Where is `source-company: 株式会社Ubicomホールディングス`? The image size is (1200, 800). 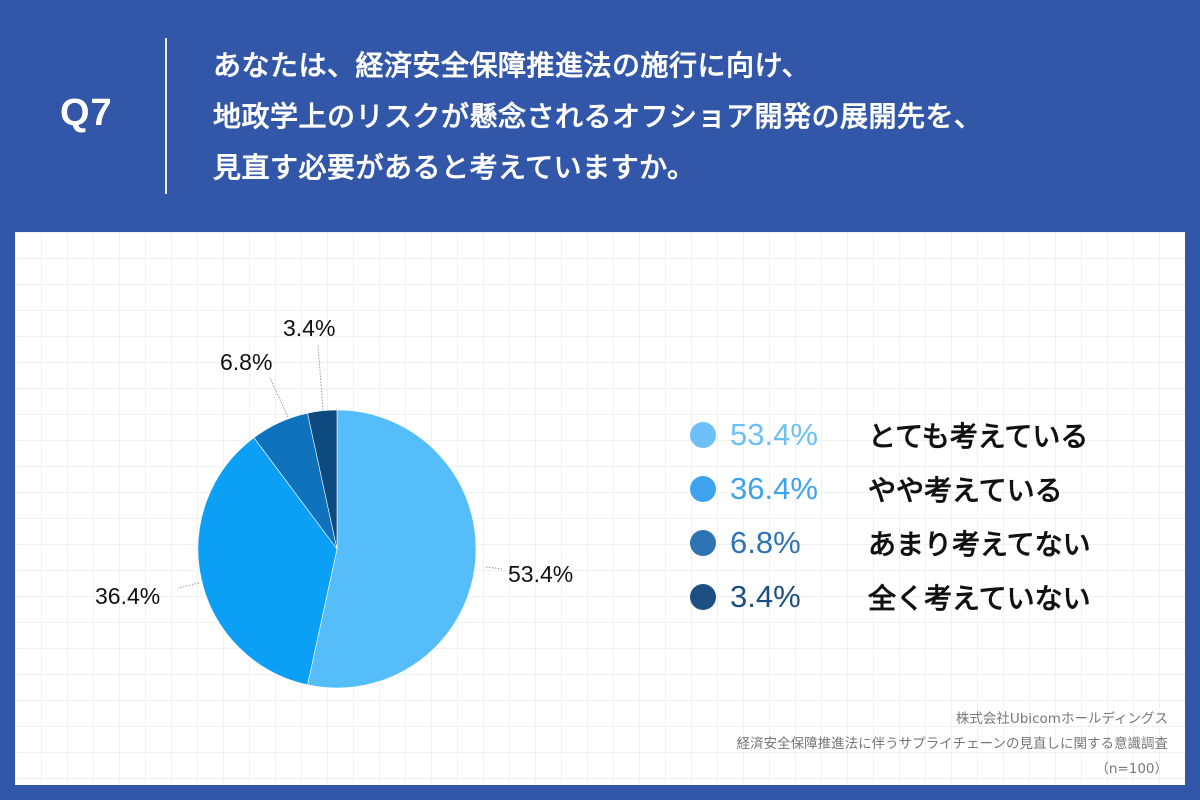 source-company: 株式会社Ubicomホールディングス is located at coordinates (1061, 719).